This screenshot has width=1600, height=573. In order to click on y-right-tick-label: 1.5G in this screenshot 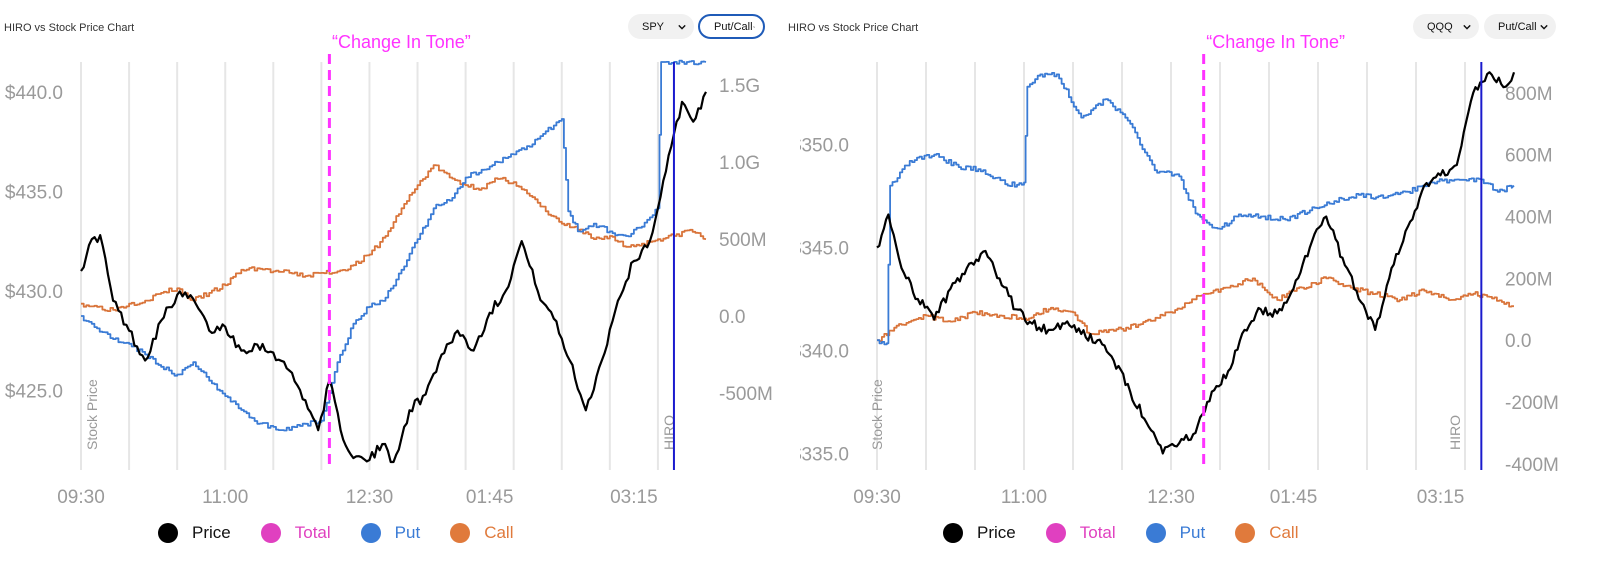, I will do `click(739, 86)`.